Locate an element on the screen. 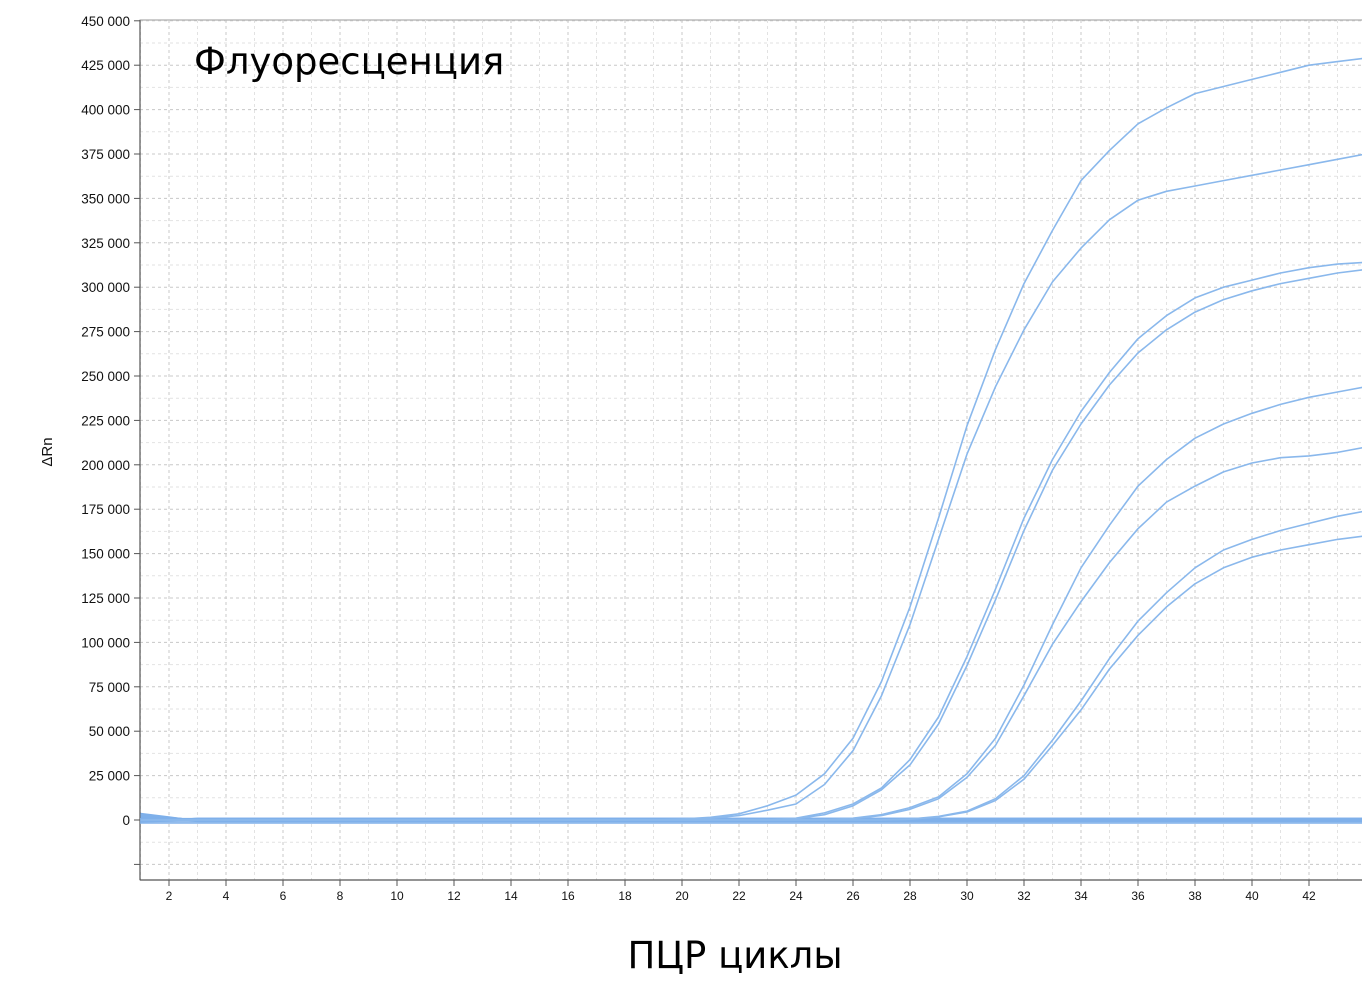  x-tick-label: 36 is located at coordinates (1138, 896).